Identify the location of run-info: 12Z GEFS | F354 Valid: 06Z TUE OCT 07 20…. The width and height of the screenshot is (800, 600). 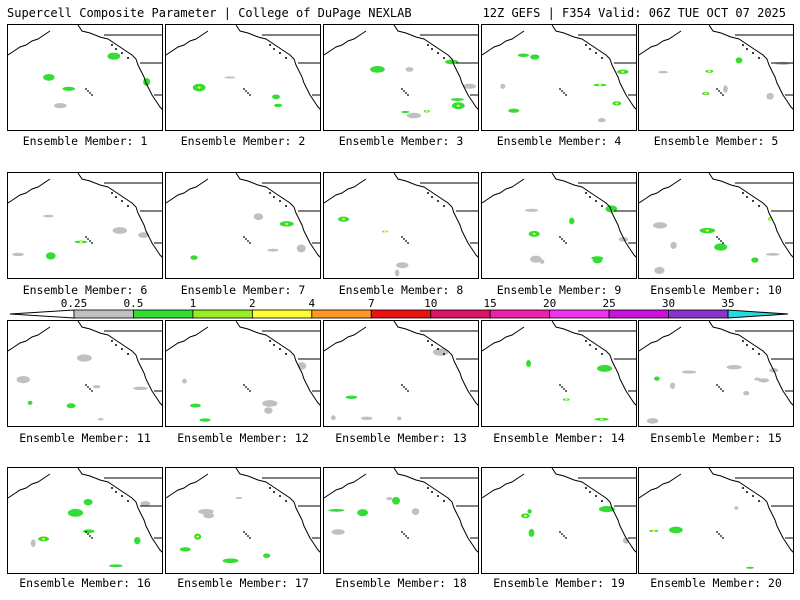
(634, 13).